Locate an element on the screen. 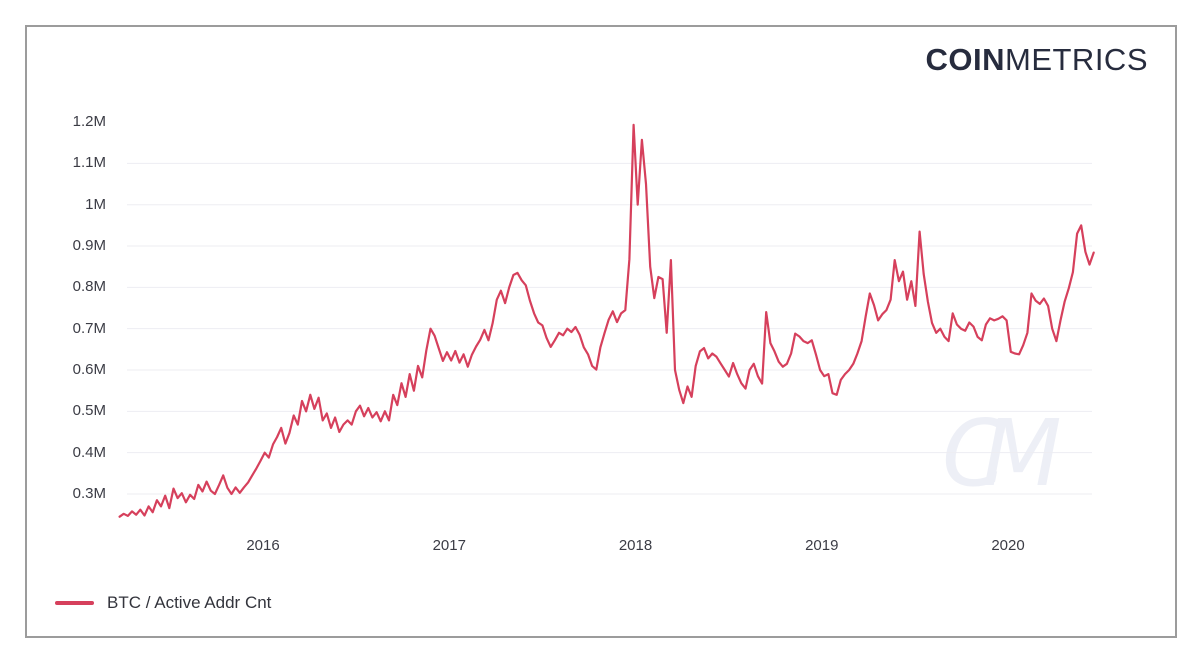 The image size is (1200, 662). legend-line-swatch is located at coordinates (74, 603).